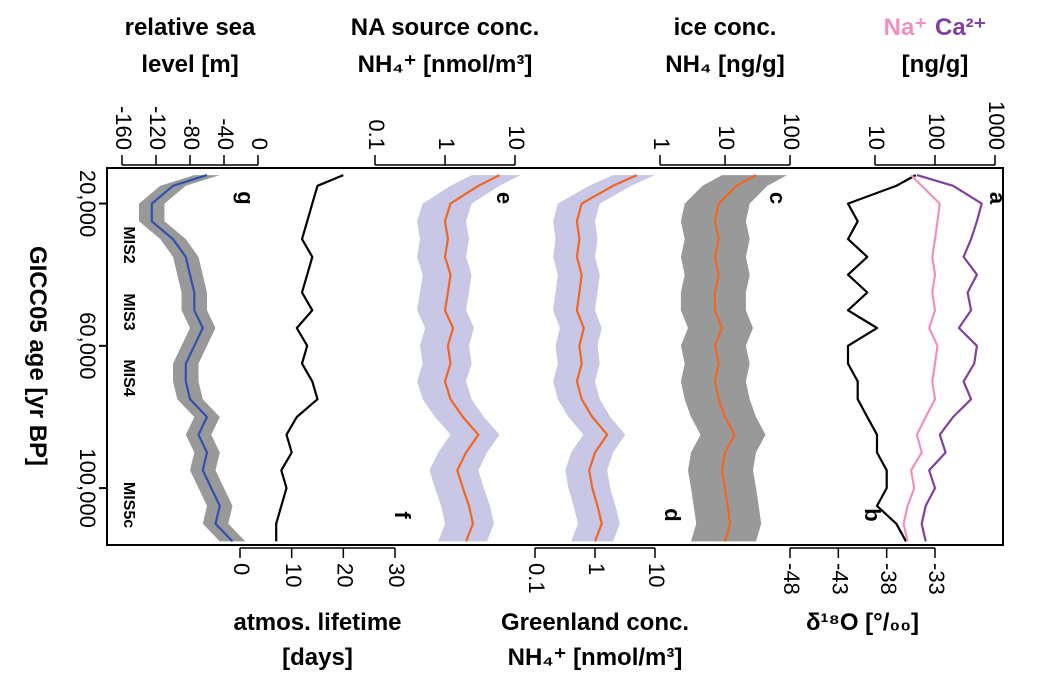 The height and width of the screenshot is (686, 1057). What do you see at coordinates (872, 514) in the screenshot?
I see `panel-letter: b` at bounding box center [872, 514].